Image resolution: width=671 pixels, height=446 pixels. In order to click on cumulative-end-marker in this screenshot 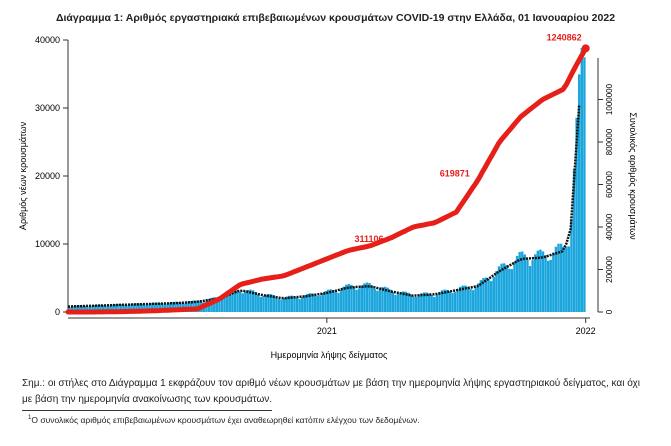, I will do `click(585, 48)`.